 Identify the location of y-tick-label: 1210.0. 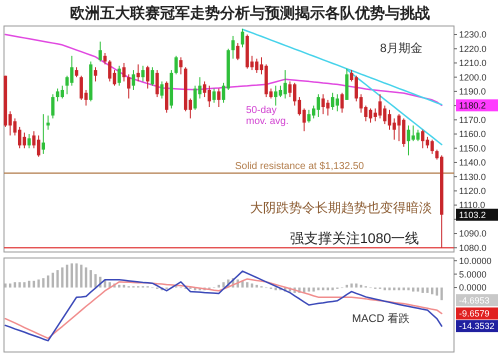
(473, 63).